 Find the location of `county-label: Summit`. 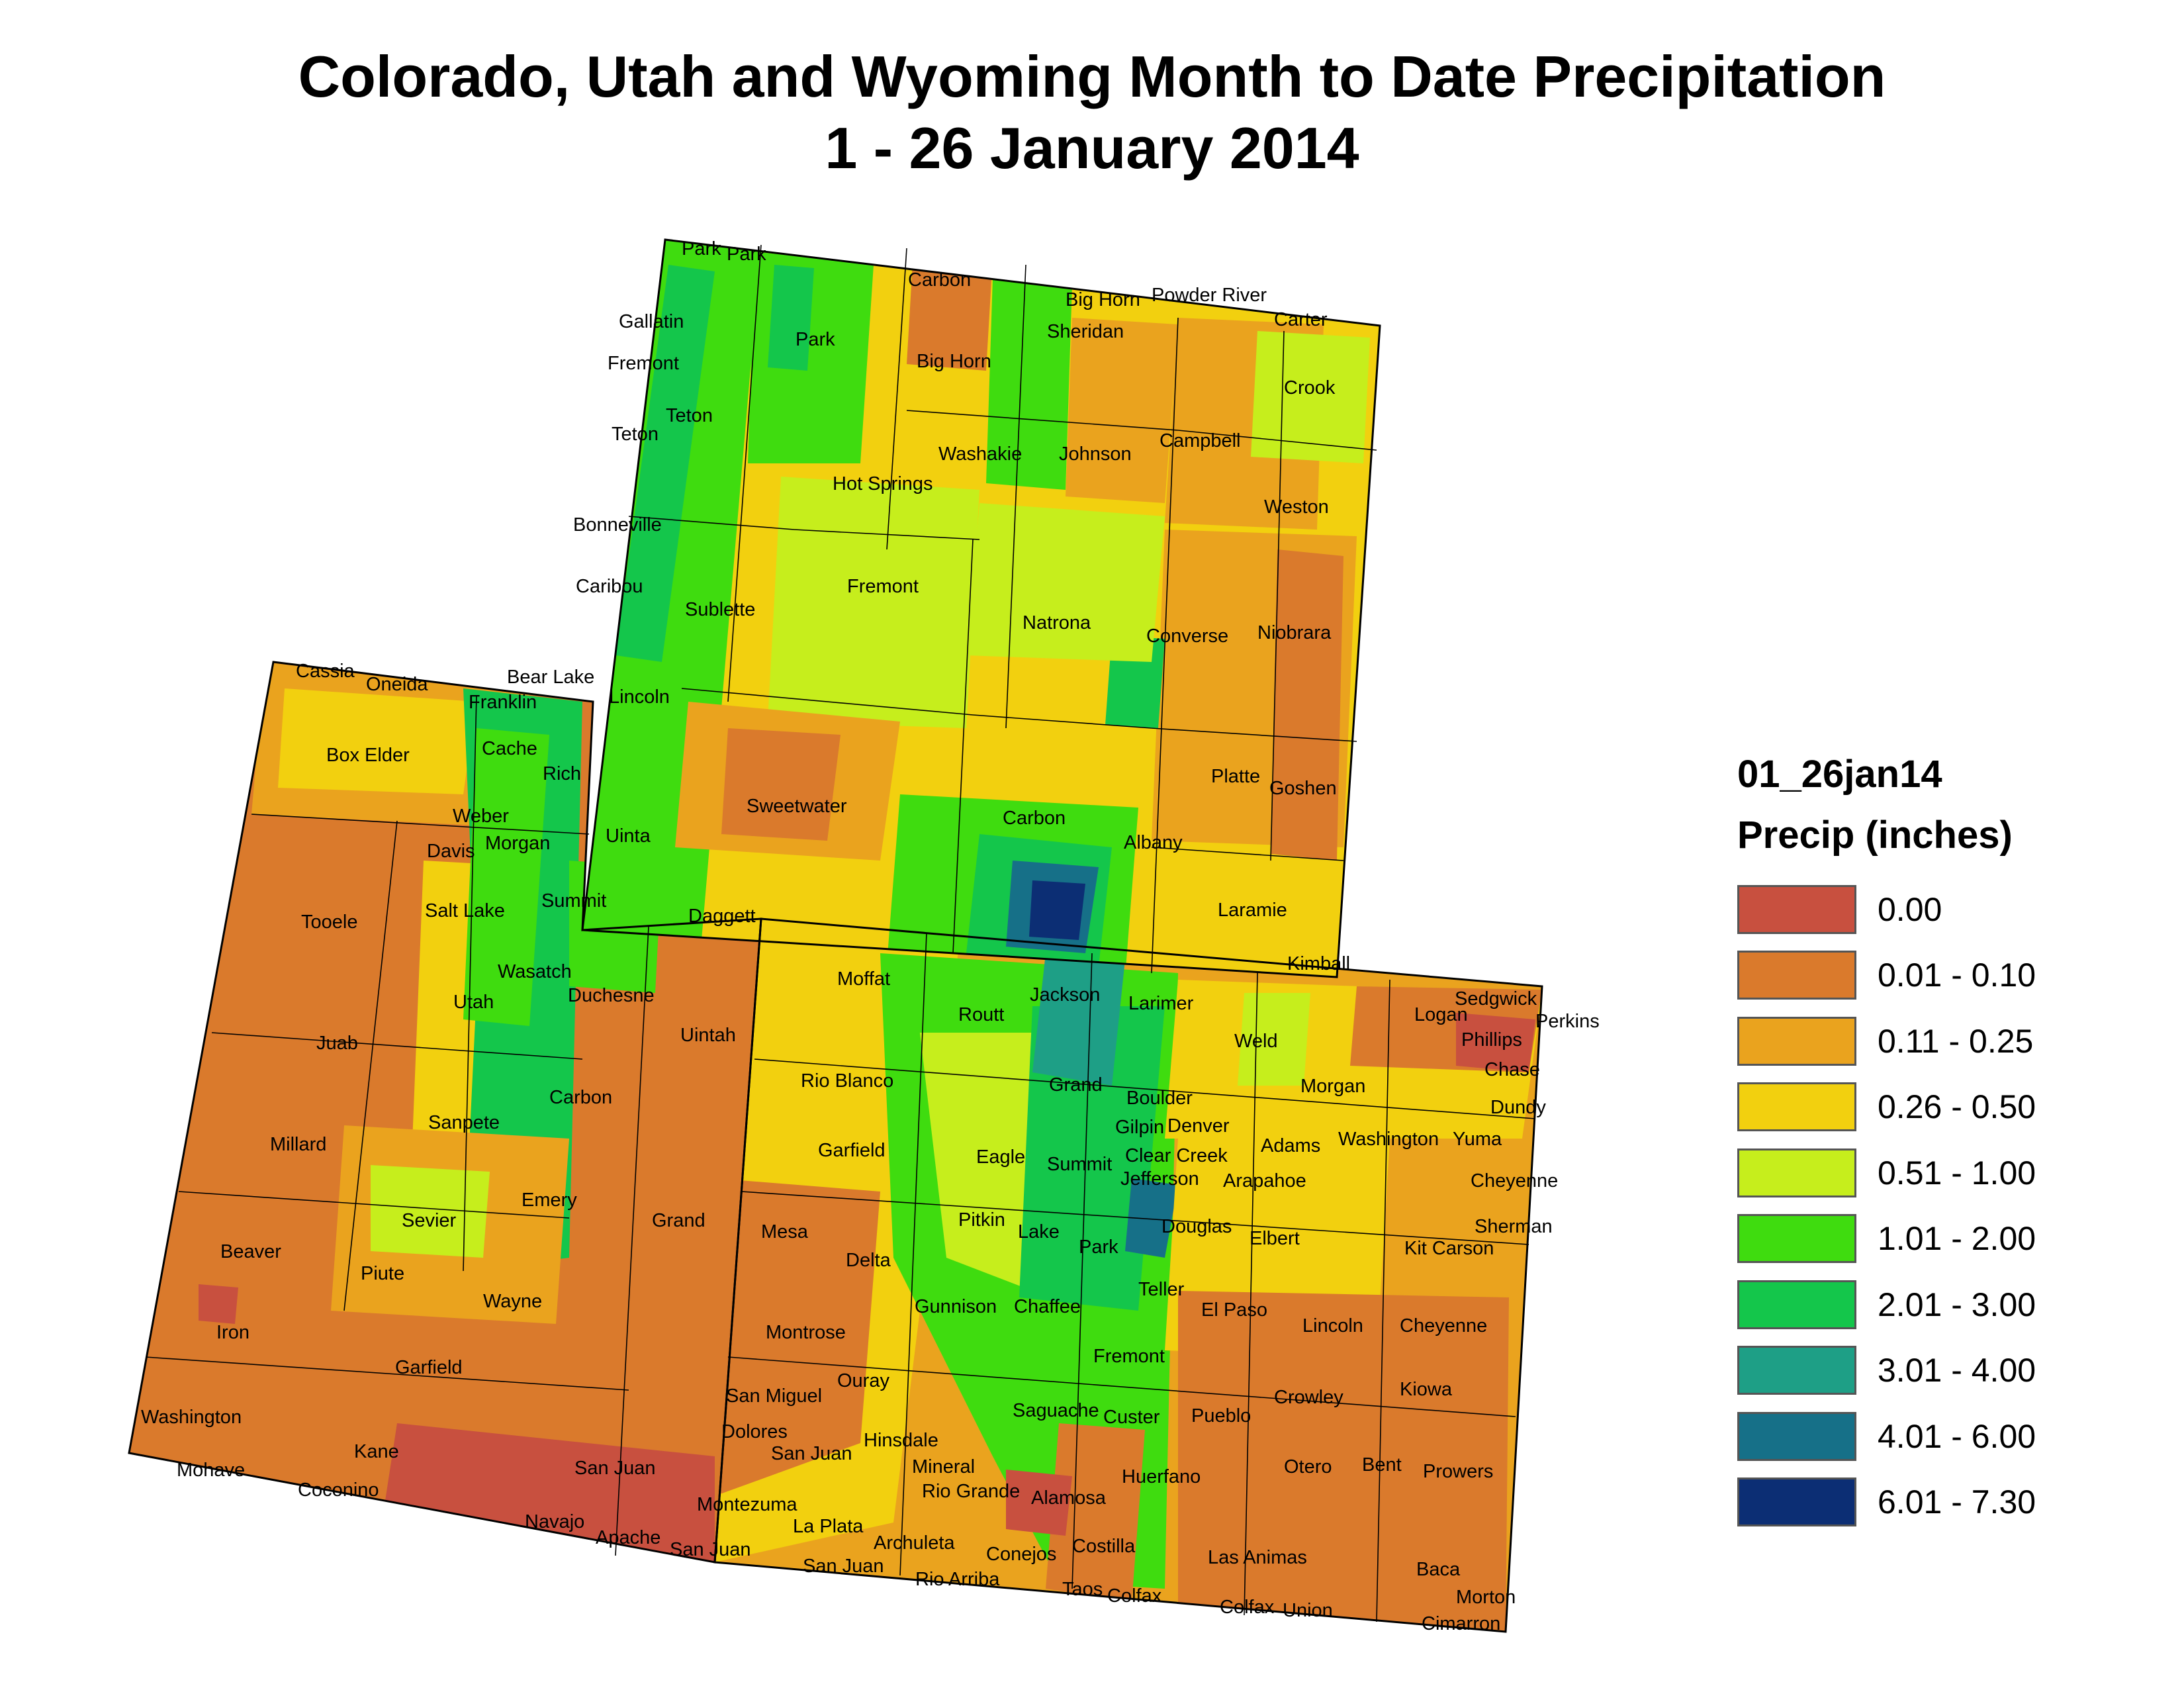

county-label: Summit is located at coordinates (573, 901).